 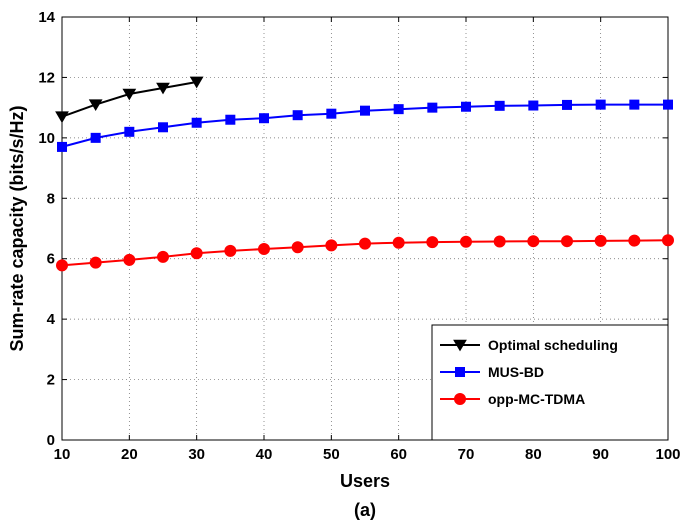 What do you see at coordinates (264, 454) in the screenshot?
I see `x-tick-label: 40` at bounding box center [264, 454].